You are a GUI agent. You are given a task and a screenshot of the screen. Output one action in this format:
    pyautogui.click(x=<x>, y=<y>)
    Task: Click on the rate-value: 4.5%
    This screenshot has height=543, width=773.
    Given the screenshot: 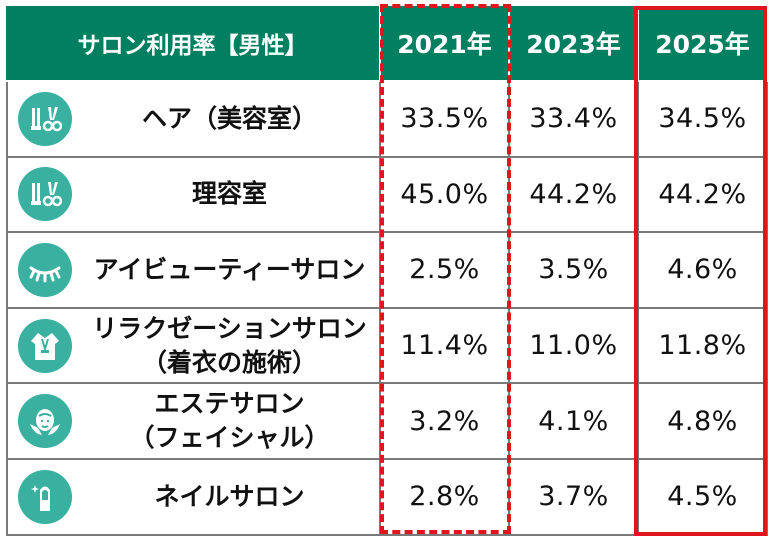 What is the action you would take?
    pyautogui.click(x=702, y=497)
    